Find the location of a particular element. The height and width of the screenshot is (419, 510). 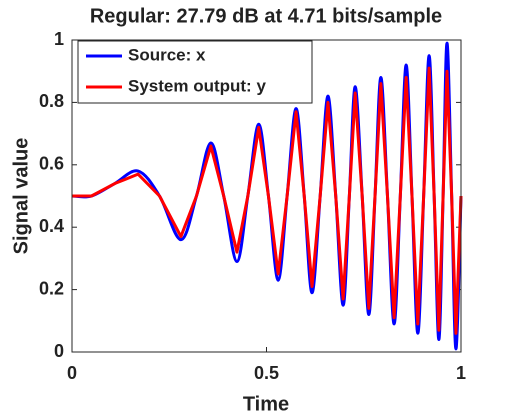

legend-box is located at coordinates (195, 72).